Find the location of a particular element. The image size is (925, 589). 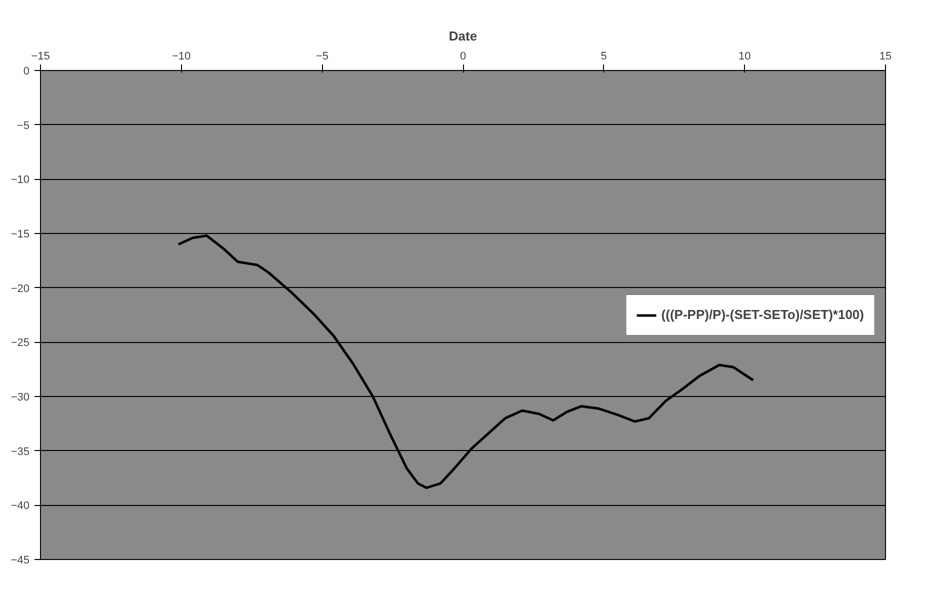

x-axis-title: Date is located at coordinates (463, 36).